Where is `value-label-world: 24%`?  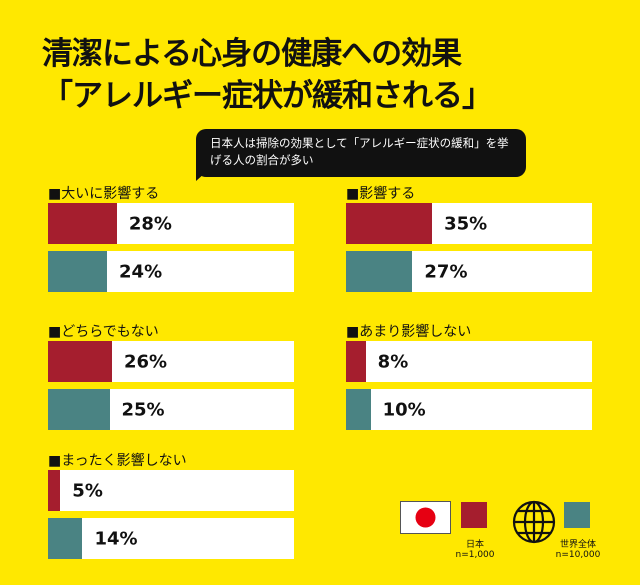 value-label-world: 24% is located at coordinates (141, 271).